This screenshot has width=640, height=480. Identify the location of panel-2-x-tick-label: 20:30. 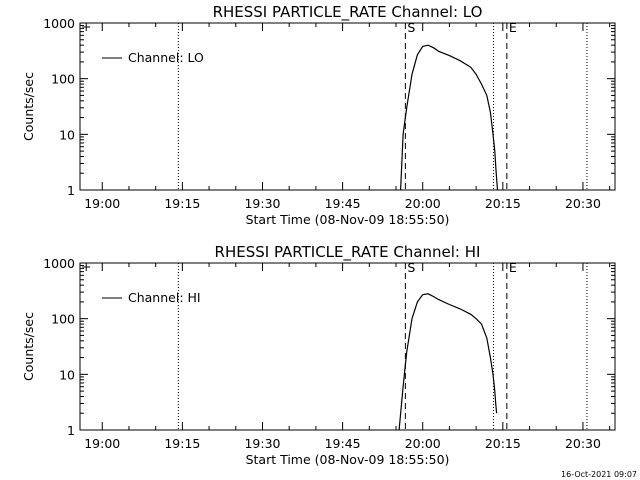
(583, 443).